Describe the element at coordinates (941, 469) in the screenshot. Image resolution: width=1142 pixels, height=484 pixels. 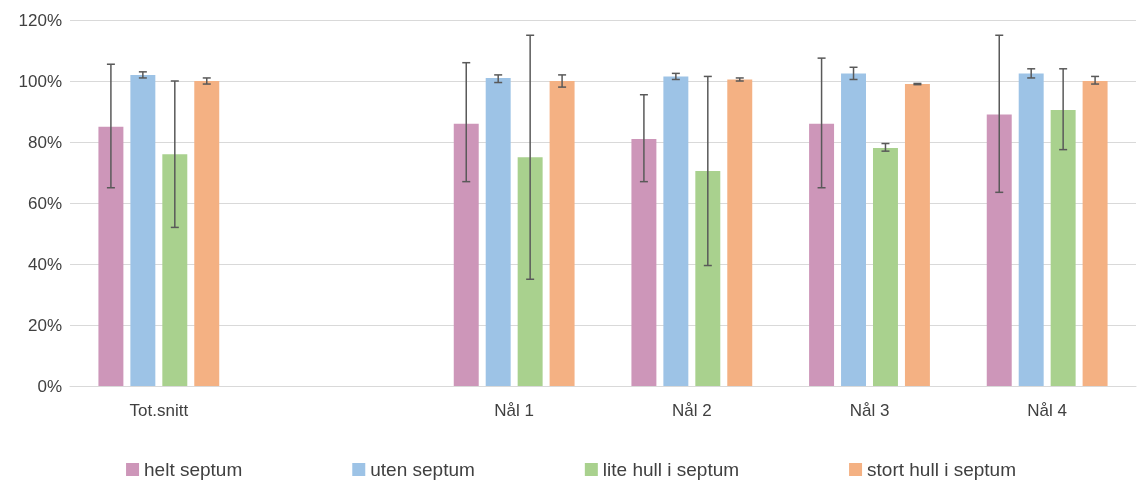
I see `legend-label: stort hull i septum` at that location.